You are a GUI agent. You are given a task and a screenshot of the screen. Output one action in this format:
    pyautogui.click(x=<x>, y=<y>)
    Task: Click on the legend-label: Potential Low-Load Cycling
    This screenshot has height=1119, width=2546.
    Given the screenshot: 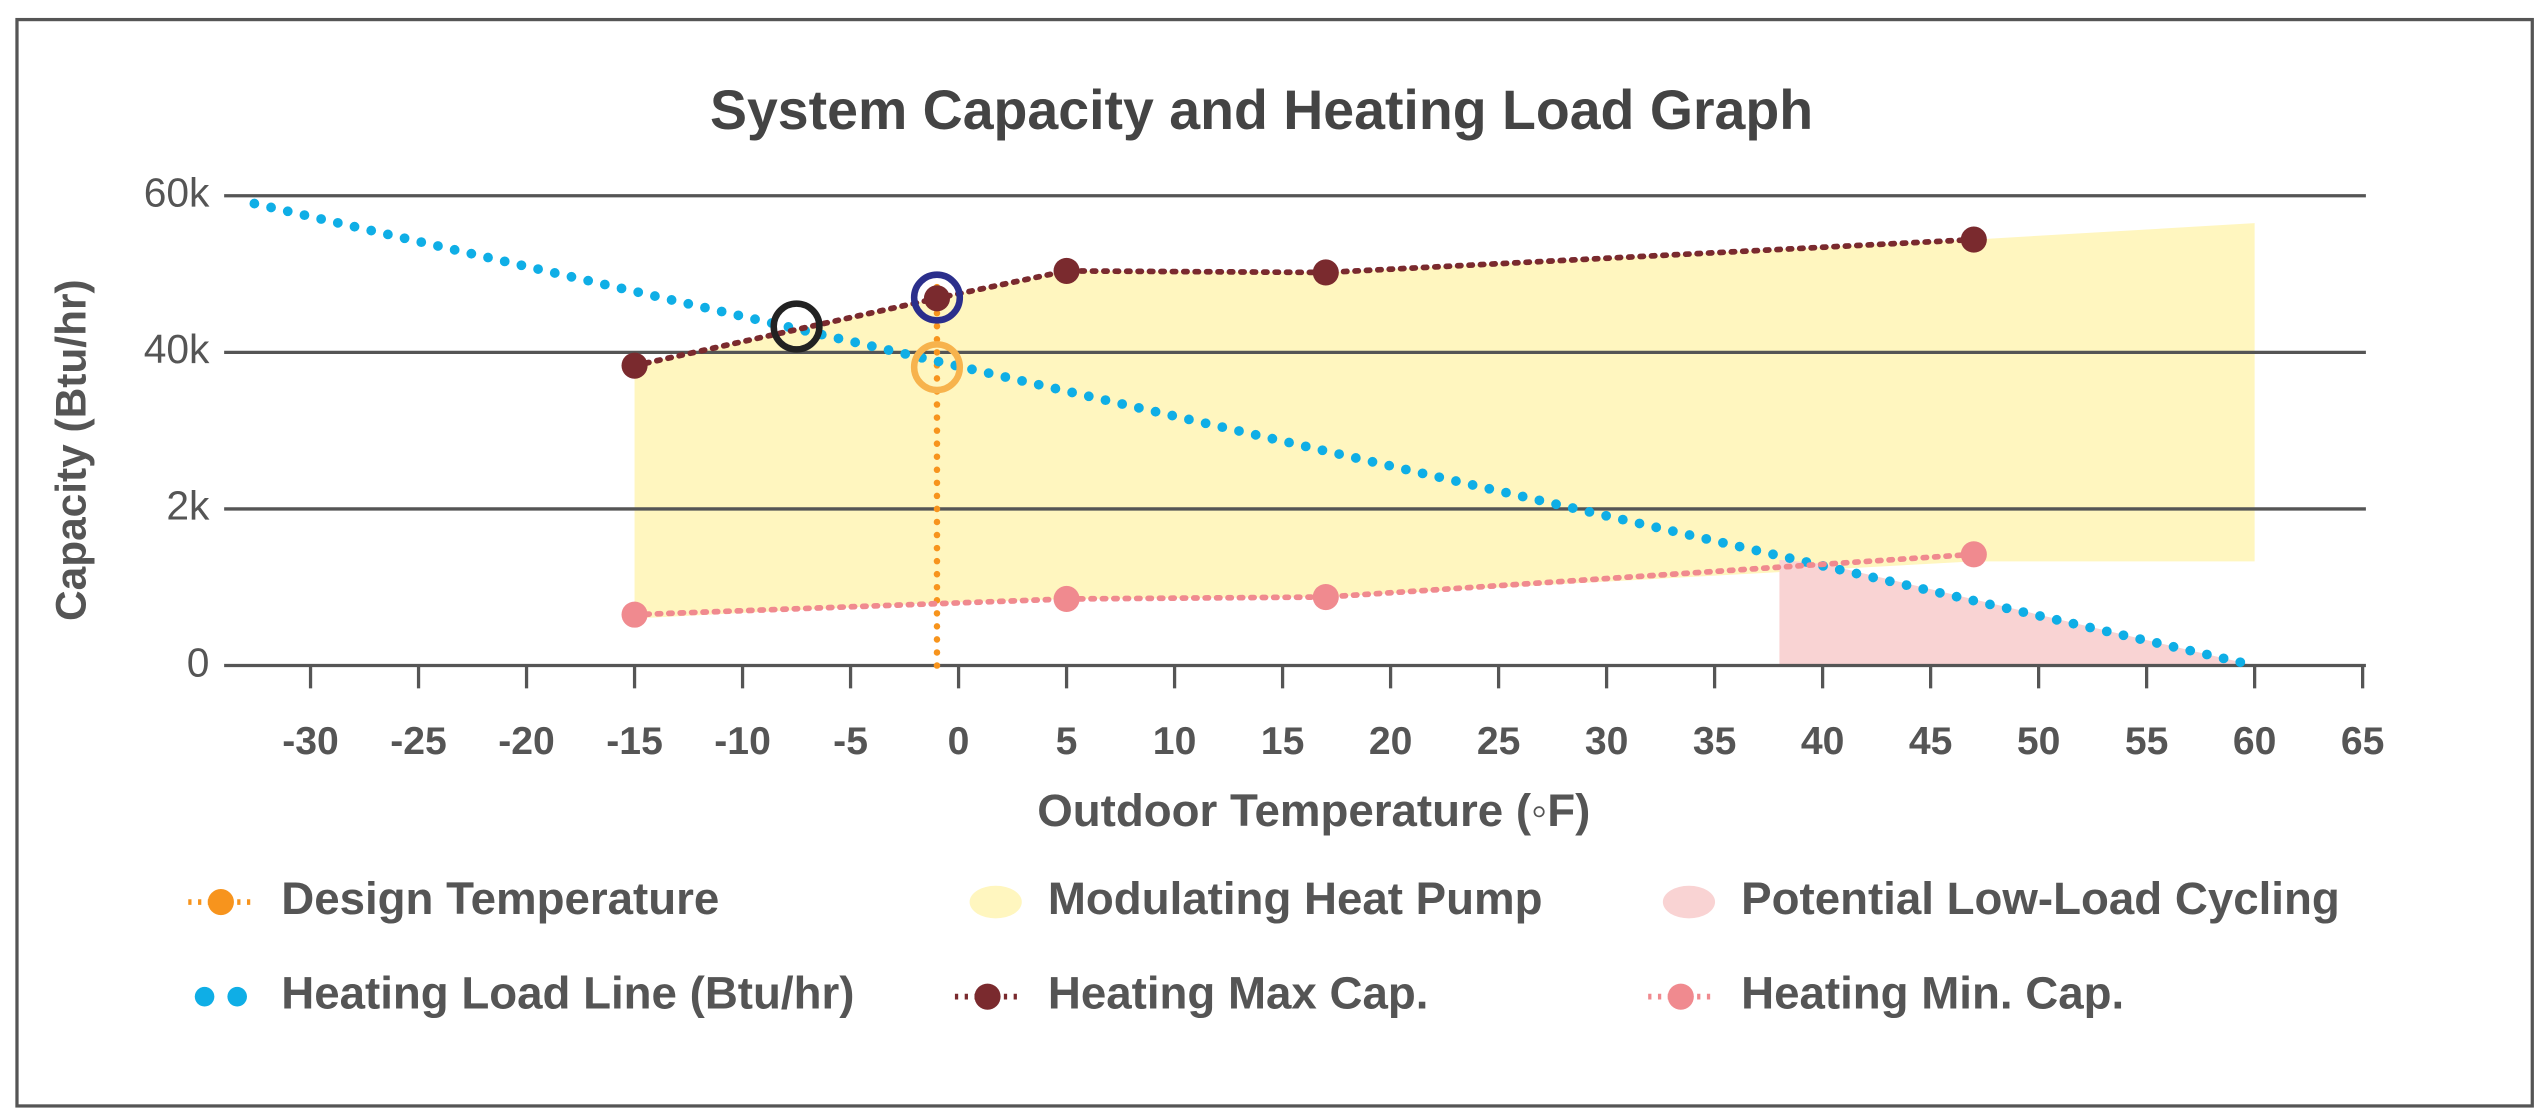 What is the action you would take?
    pyautogui.click(x=2040, y=898)
    